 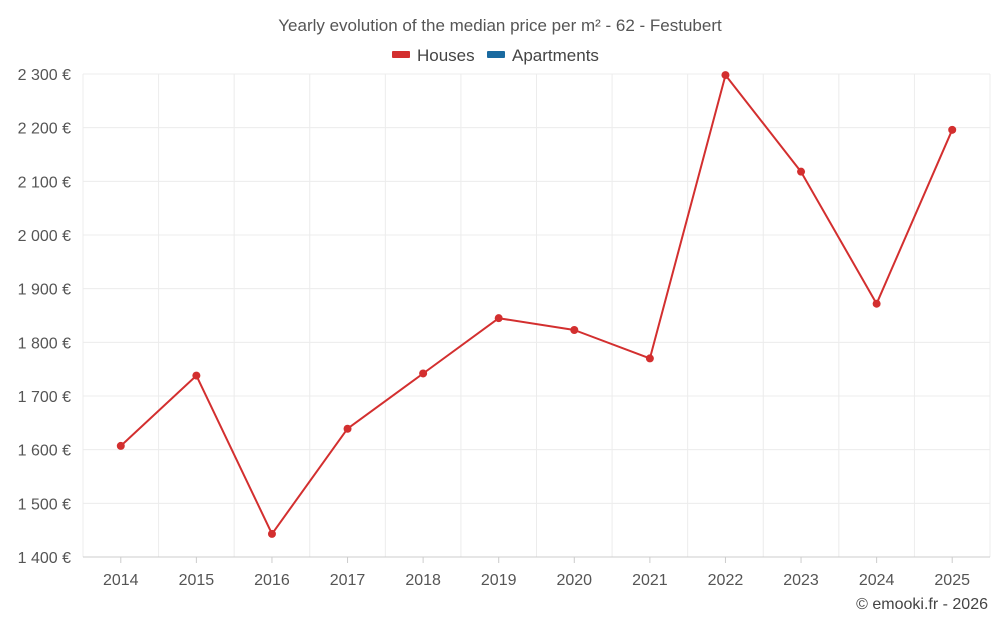 I want to click on y-tick-label: 1 900 €, so click(x=44, y=290).